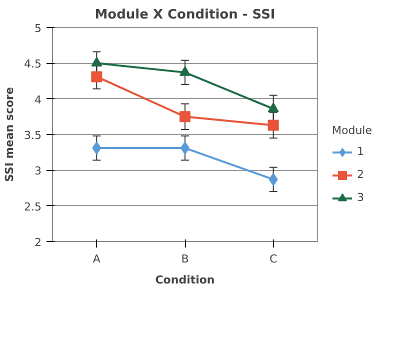  I want to click on y-tick-label: 4.5, so click(33, 64).